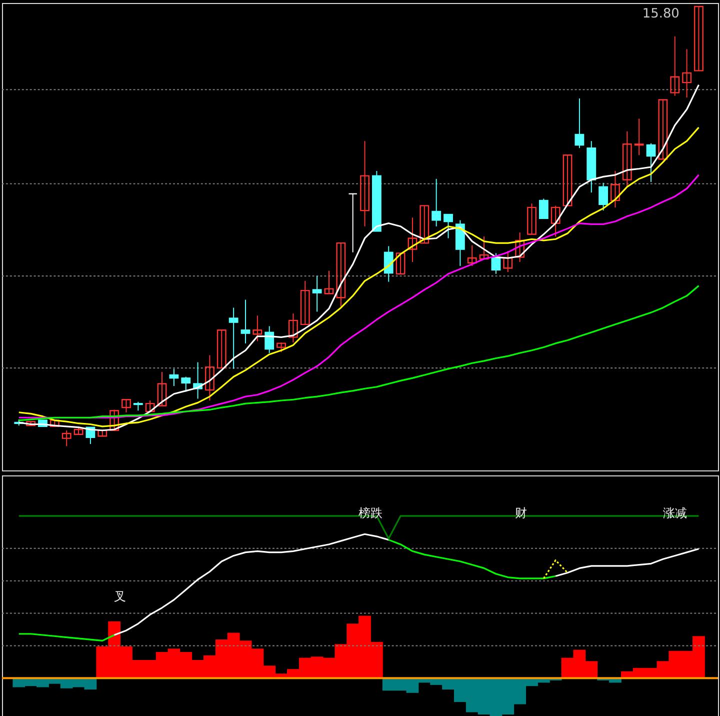 The image size is (720, 716). I want to click on annotation: 叉, so click(120, 597).